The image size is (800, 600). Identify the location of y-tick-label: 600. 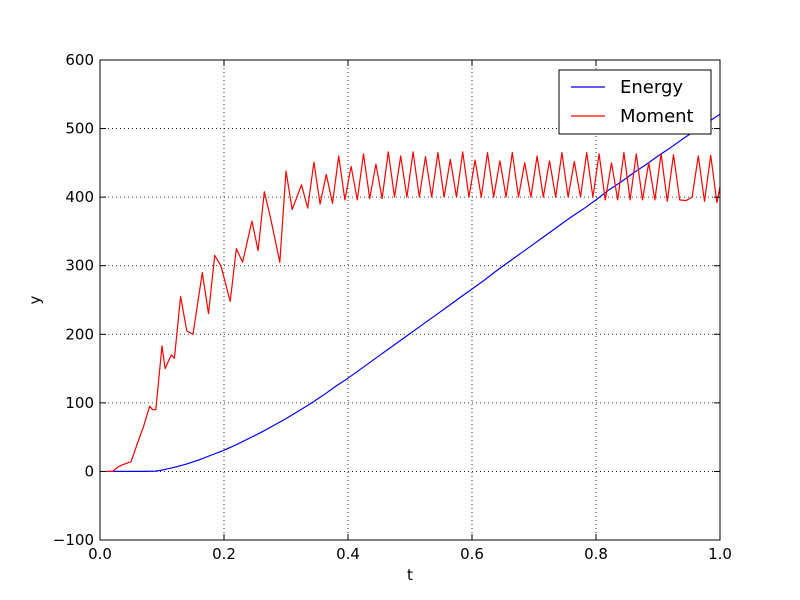
(79, 60).